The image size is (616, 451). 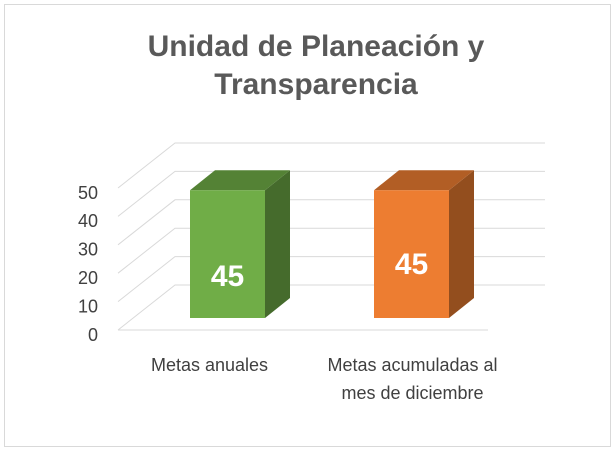 I want to click on chart-title: Unidad de Planeación y Transparencia, so click(x=316, y=65).